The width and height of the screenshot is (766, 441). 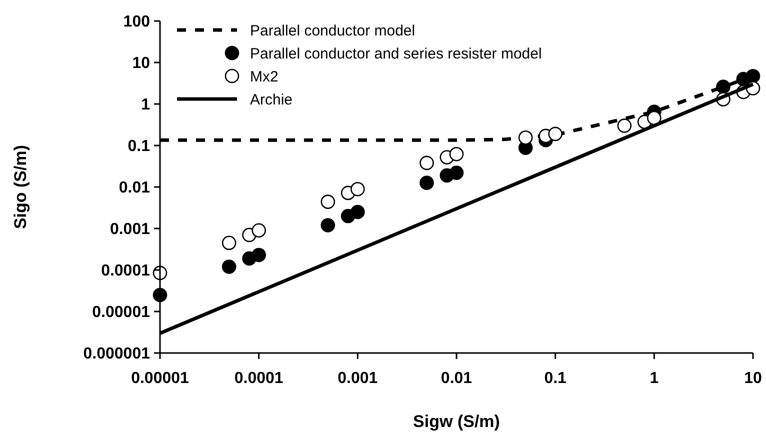 What do you see at coordinates (134, 188) in the screenshot?
I see `y-tick-label: 0.01` at bounding box center [134, 188].